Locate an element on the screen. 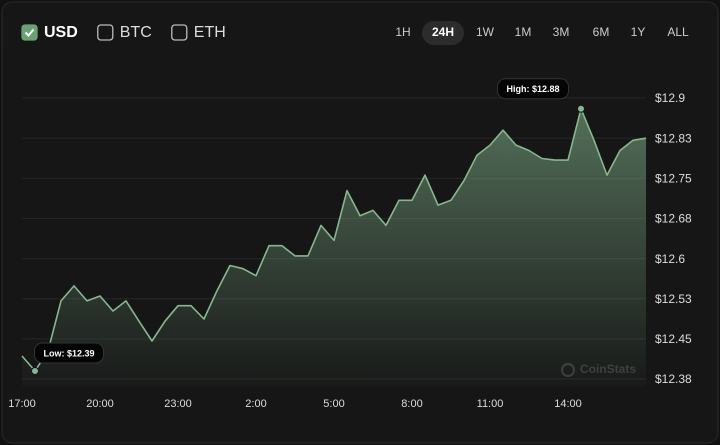  annotation-label: Low: $12.39 is located at coordinates (68, 353).